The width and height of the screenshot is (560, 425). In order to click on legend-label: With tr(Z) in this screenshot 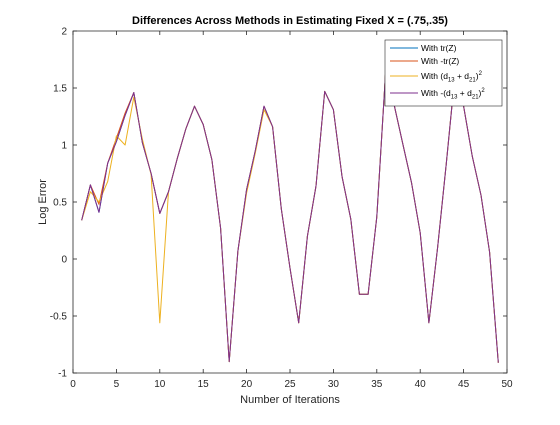, I will do `click(439, 48)`.